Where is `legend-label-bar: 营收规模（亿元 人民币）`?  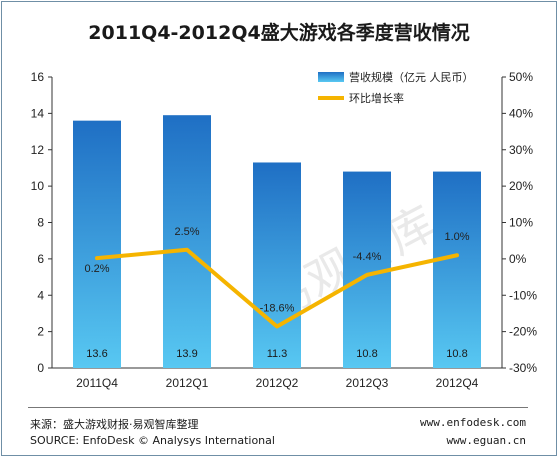
legend-label-bar: 营收规模（亿元 人民币） is located at coordinates (411, 77).